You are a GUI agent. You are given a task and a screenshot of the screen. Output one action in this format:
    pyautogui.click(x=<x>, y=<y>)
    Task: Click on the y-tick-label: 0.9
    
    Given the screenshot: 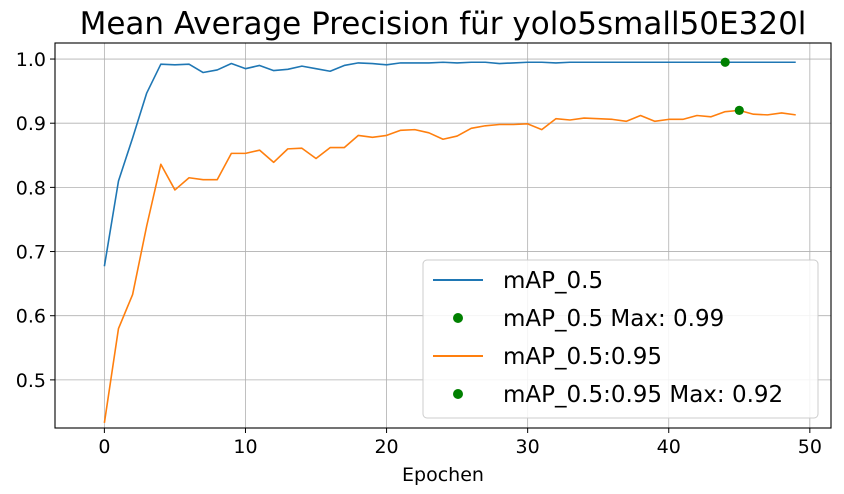 What is the action you would take?
    pyautogui.click(x=31, y=124)
    